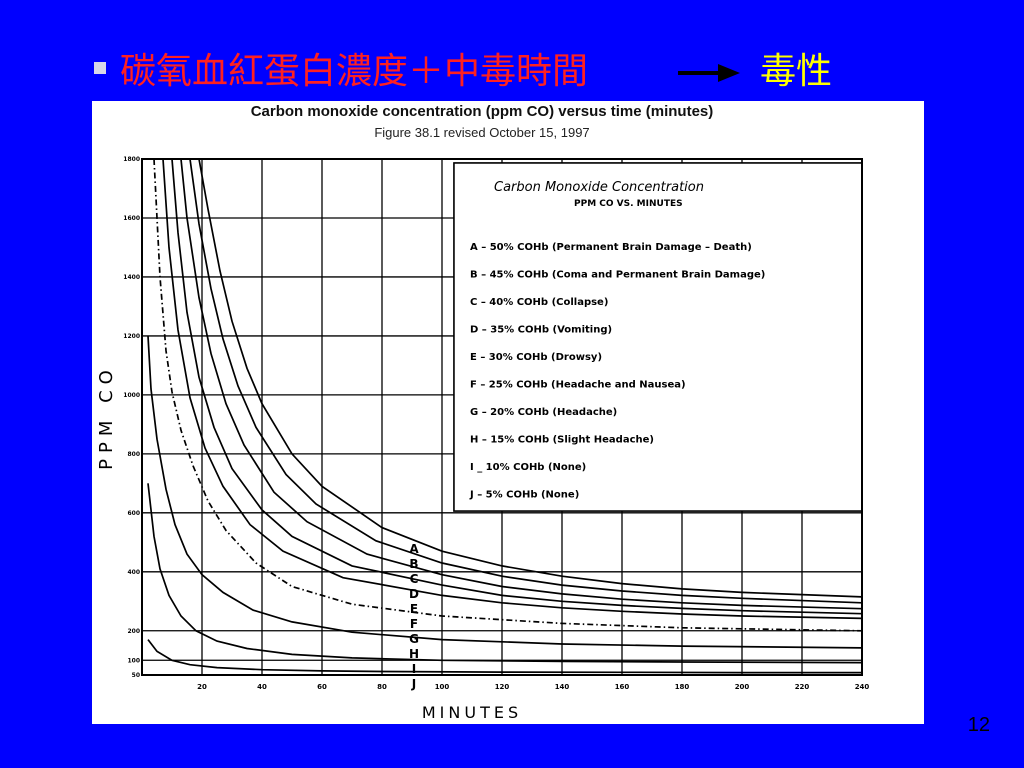  Describe the element at coordinates (133, 660) in the screenshot. I see `y-tick-label: 100` at that location.